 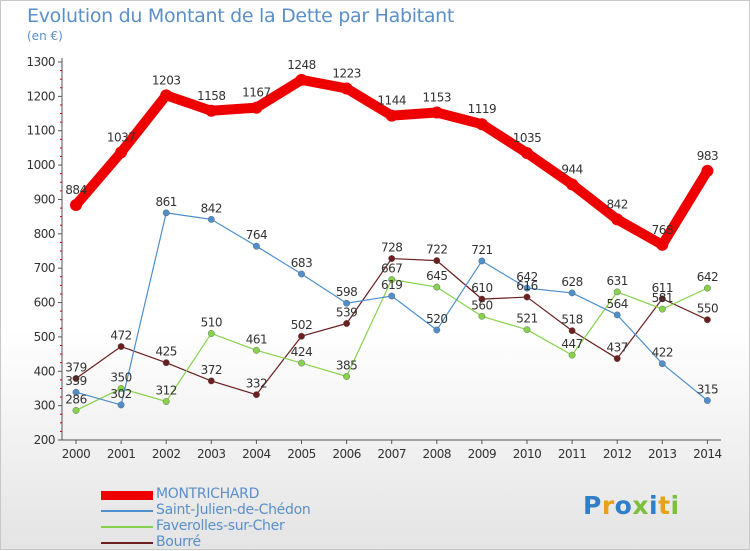 I want to click on data-label: 722, so click(x=436, y=250).